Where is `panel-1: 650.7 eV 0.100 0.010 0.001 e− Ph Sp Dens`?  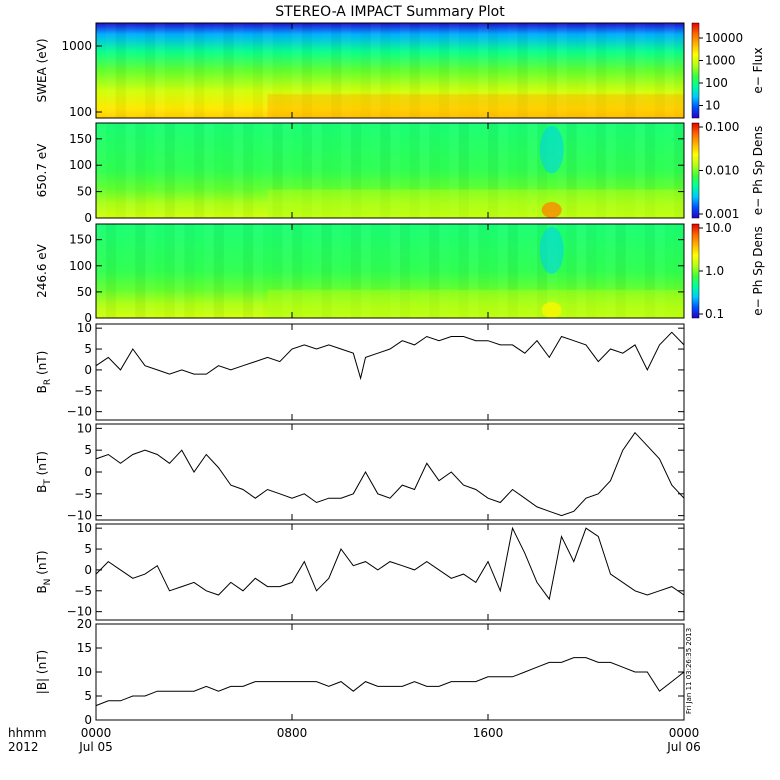
panel-1: 650.7 eV 0.100 0.010 0.001 e− Ph Sp Dens is located at coordinates (400, 170).